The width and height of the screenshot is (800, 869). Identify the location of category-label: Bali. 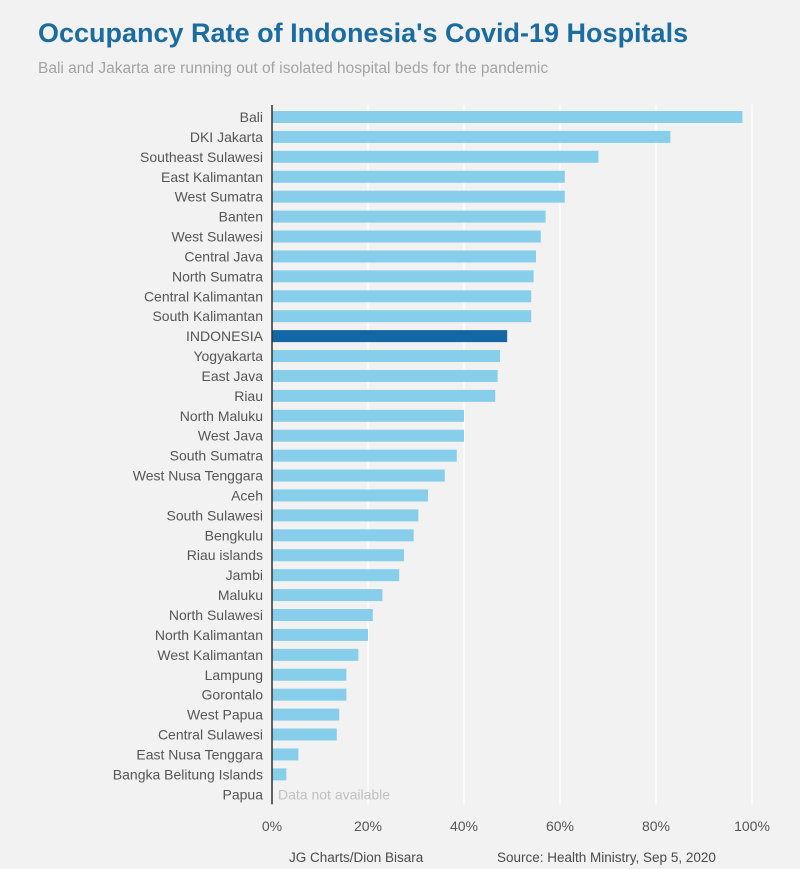
(251, 117).